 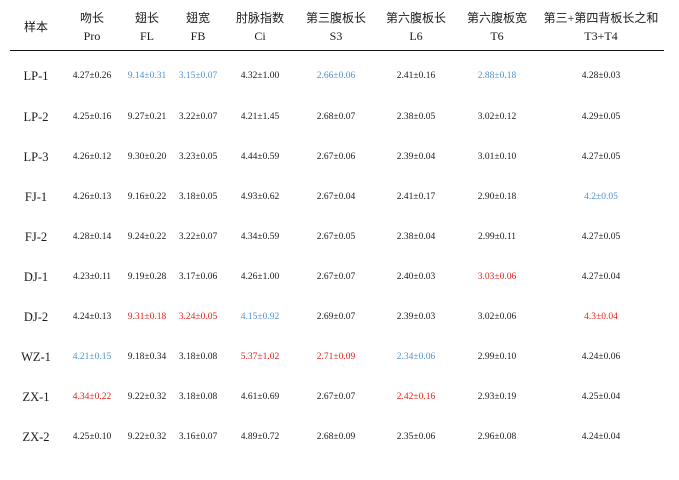 What do you see at coordinates (601, 397) in the screenshot?
I see `value-cell: 4.25±0.04` at bounding box center [601, 397].